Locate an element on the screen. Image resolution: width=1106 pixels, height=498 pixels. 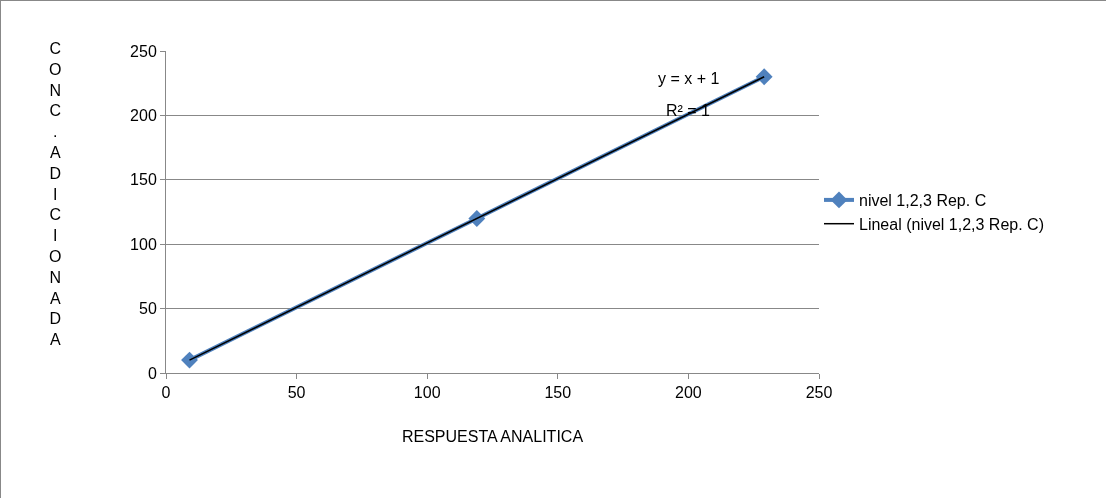
x-tick-label: 100 is located at coordinates (427, 393).